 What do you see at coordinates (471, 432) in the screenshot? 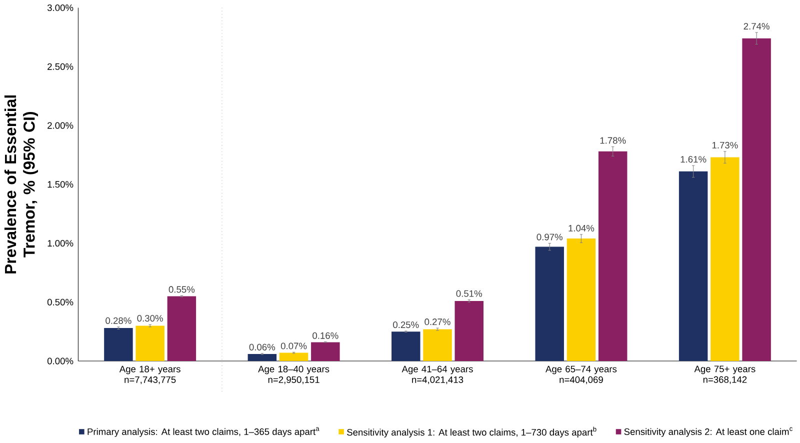
I see `legend-label: Sensitivity analysis 1: At least two claims, 1–730 days apart$^{b}$` at bounding box center [471, 432].